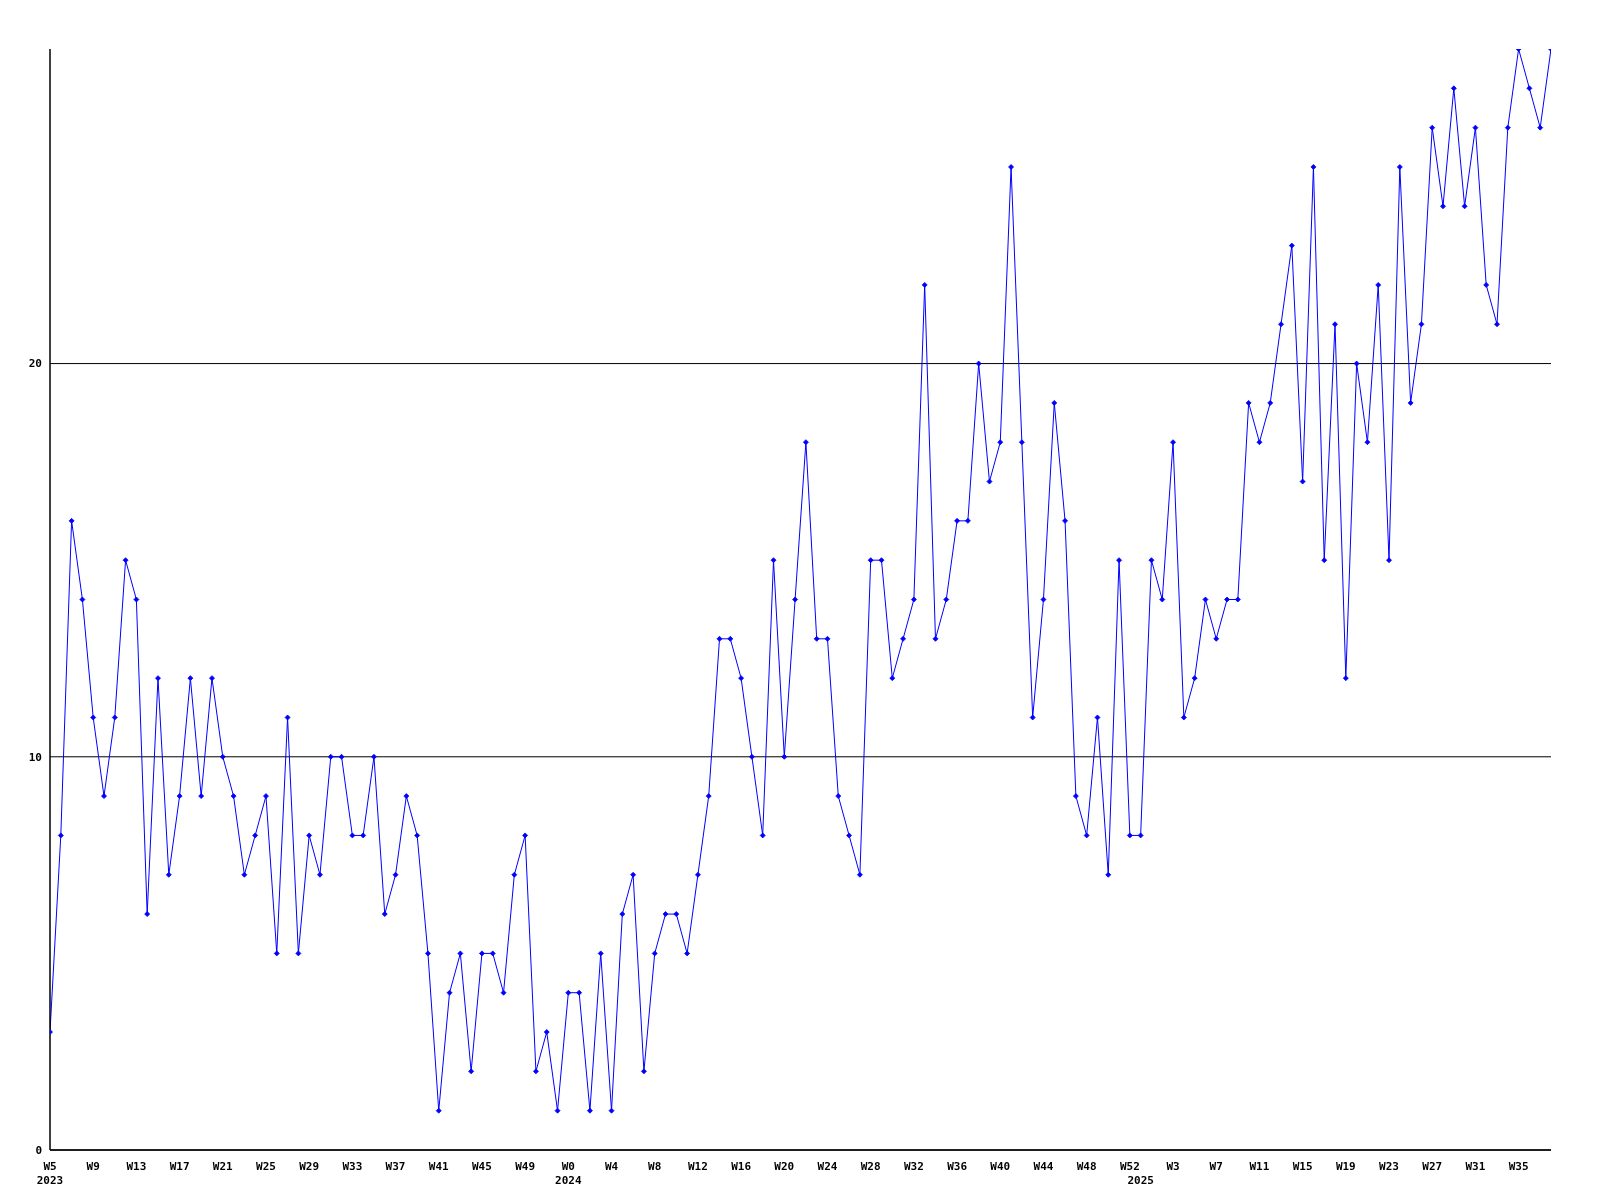 Image resolution: width=1600 pixels, height=1200 pixels. I want to click on x-tick-label: W48, so click(1086, 1166).